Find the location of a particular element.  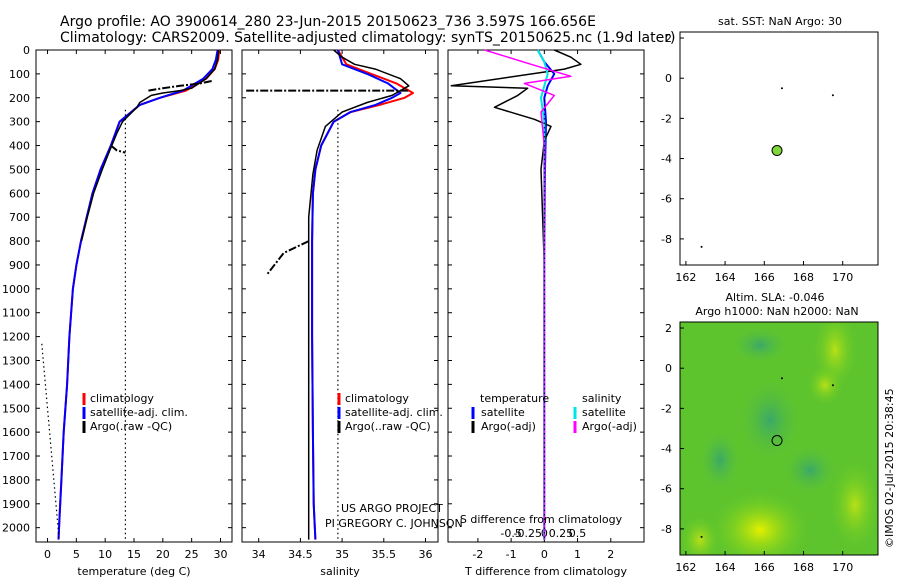

depth-tick-label: 1700 is located at coordinates (16, 456).